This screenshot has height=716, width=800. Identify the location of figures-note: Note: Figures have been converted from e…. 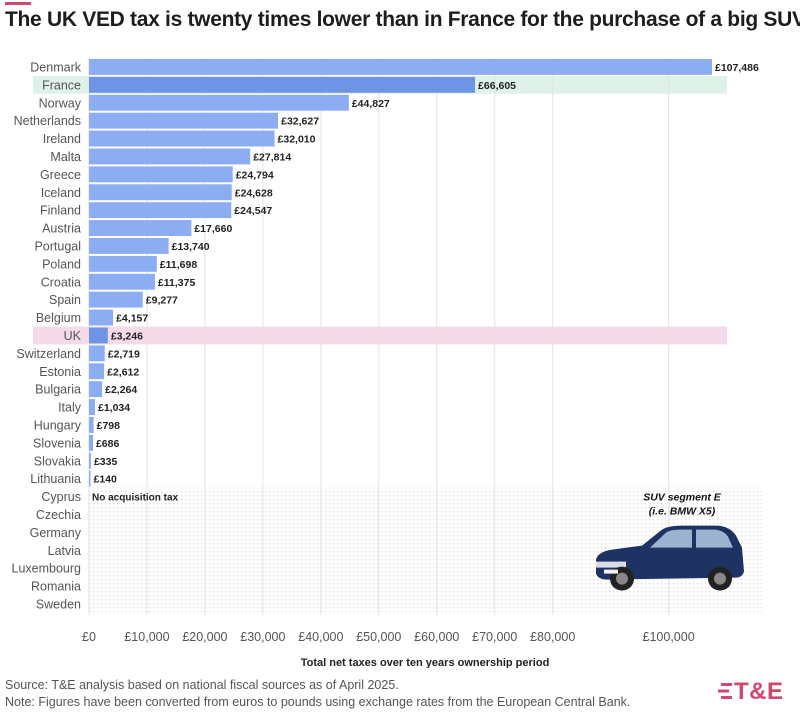
(318, 702).